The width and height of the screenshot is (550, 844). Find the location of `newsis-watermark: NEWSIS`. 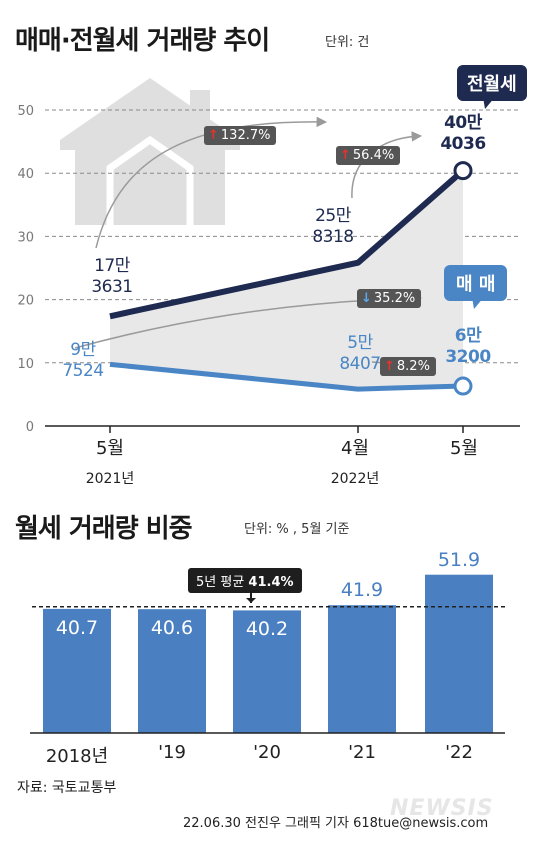

newsis-watermark: NEWSIS is located at coordinates (442, 808).